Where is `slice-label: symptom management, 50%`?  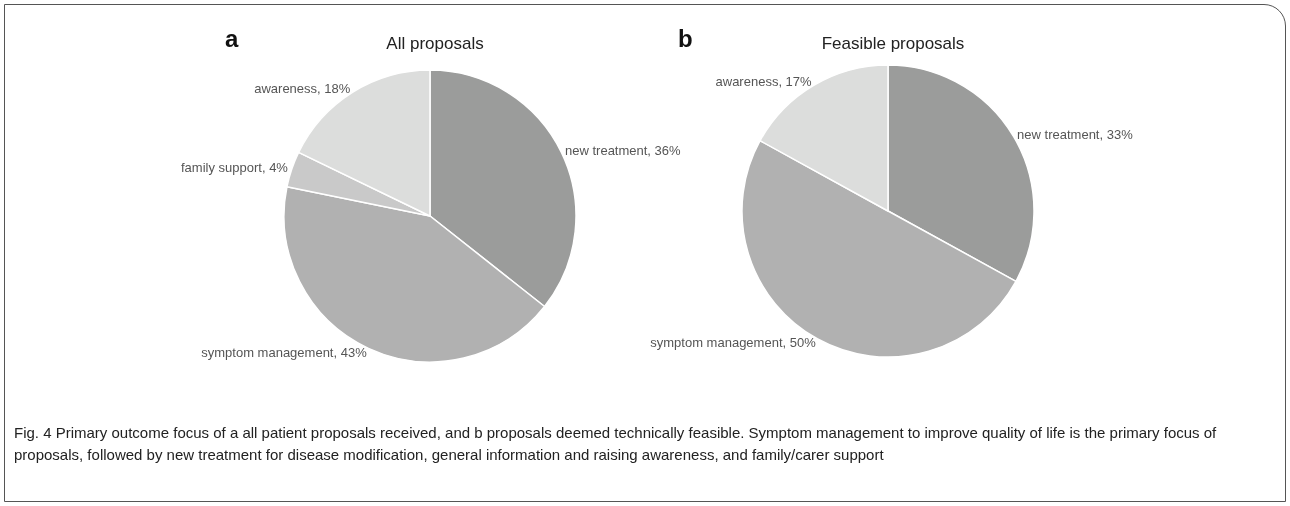 slice-label: symptom management, 50% is located at coordinates (733, 342).